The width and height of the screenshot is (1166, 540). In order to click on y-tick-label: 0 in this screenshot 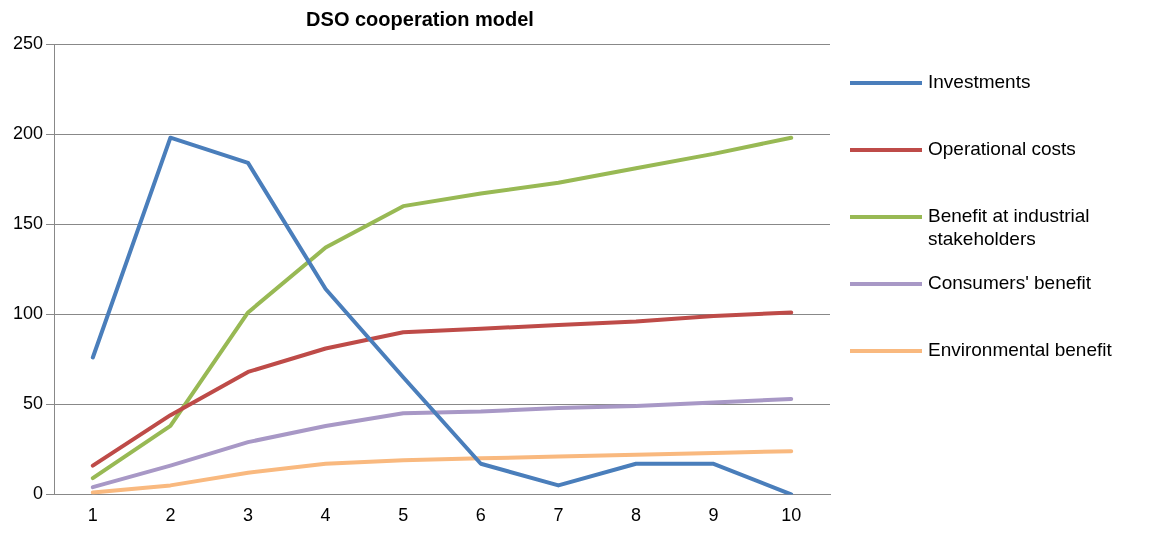, I will do `click(38, 493)`.